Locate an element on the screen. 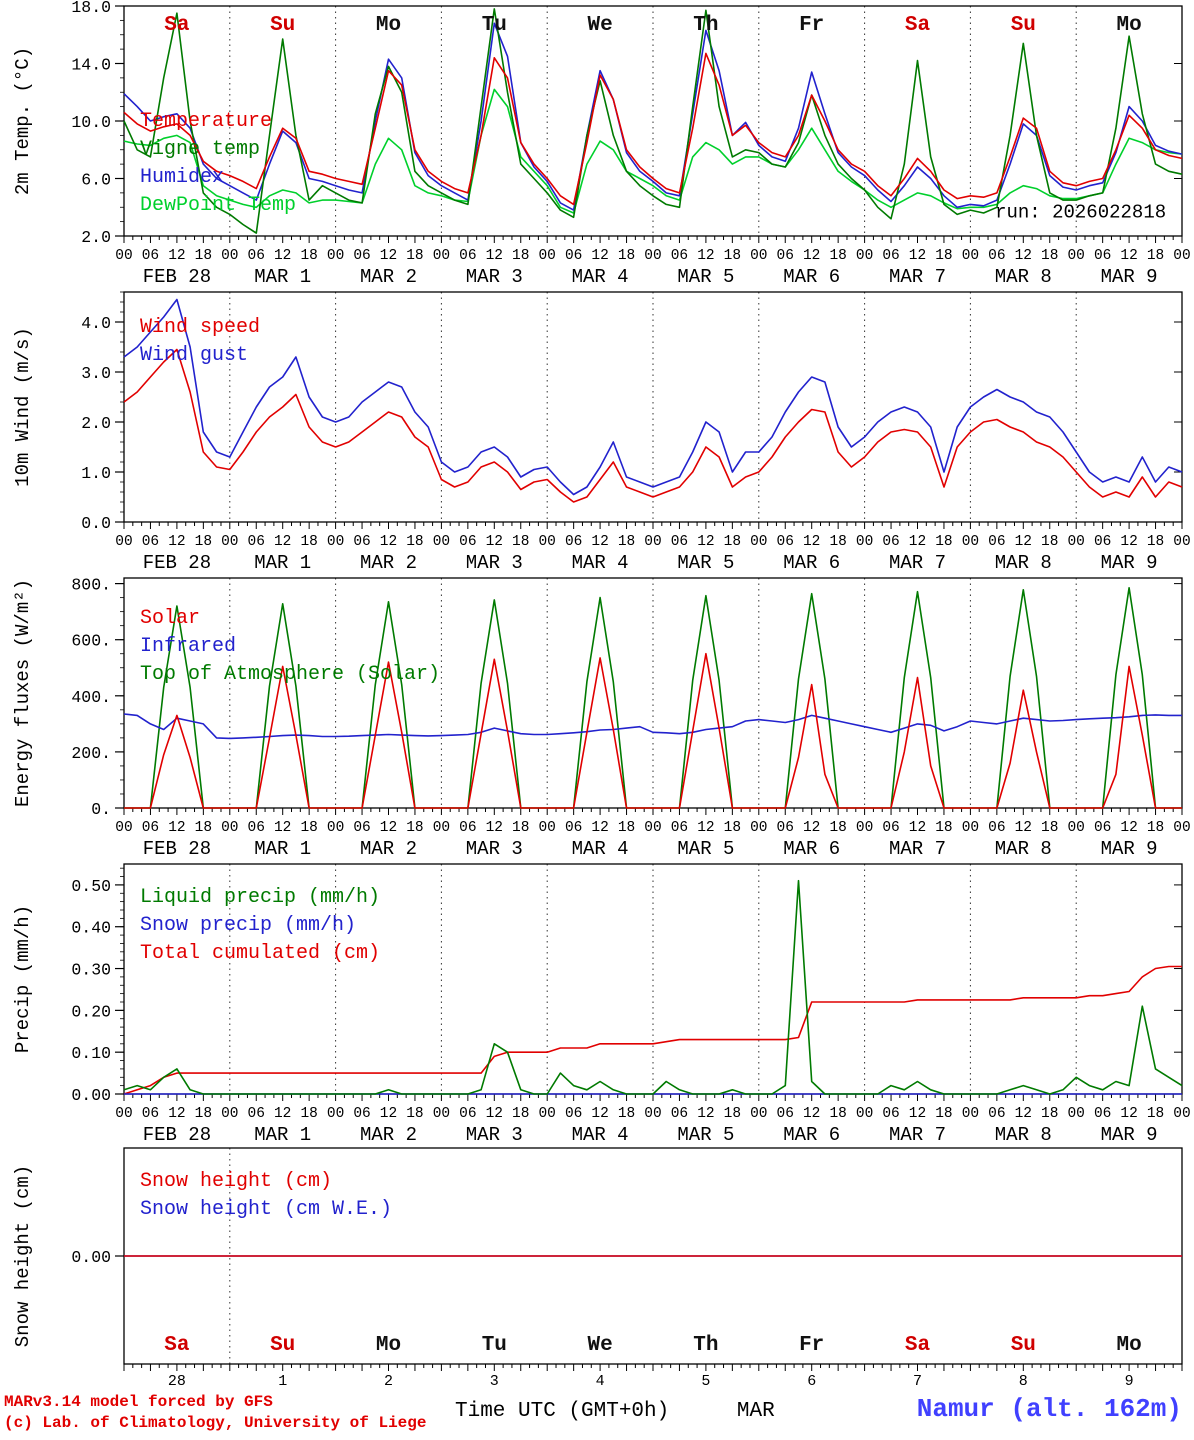 This screenshot has height=1440, width=1194. run-label: run: 2026022818 is located at coordinates (1080, 213).